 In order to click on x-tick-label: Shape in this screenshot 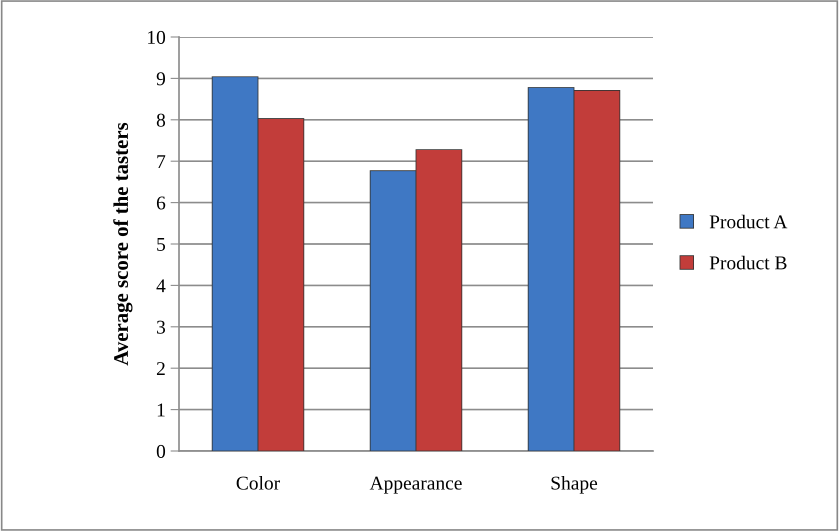, I will do `click(575, 485)`.